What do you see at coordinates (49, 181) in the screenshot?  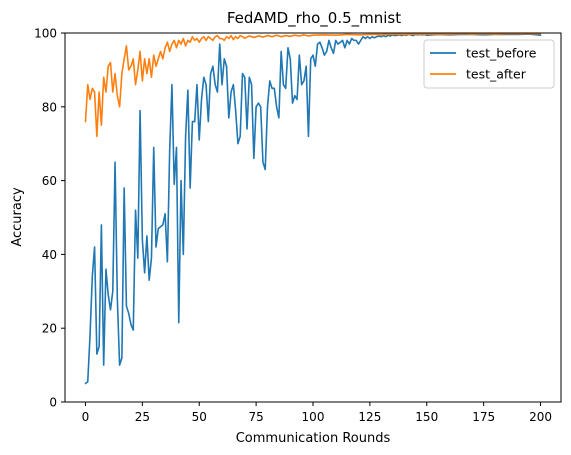 I see `y-tick-label: 60` at bounding box center [49, 181].